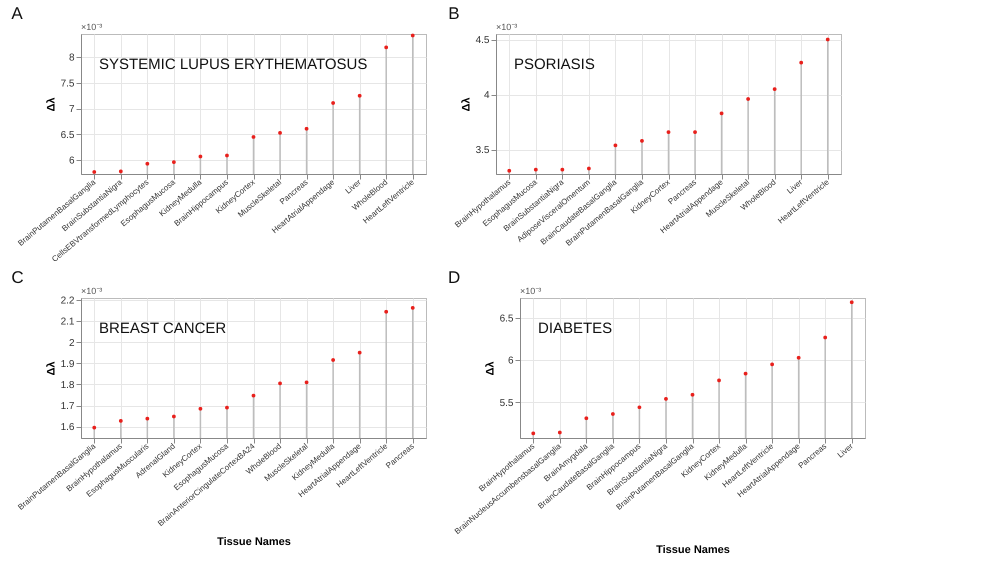 Image resolution: width=999 pixels, height=569 pixels. I want to click on y-tick-label: 4, so click(487, 96).